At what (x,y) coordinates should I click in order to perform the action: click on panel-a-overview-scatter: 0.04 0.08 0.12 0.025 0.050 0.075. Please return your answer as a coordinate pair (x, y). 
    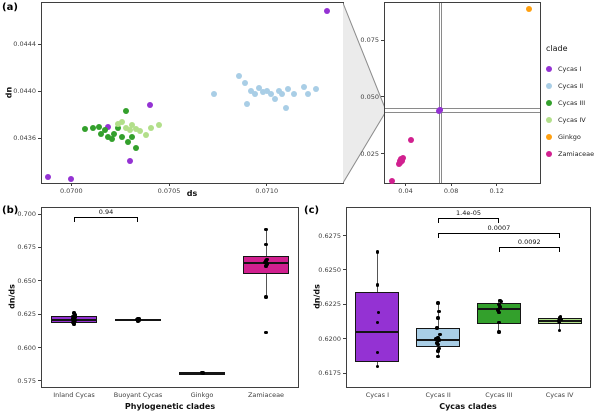
    Looking at the image, I should click on (450, 98).